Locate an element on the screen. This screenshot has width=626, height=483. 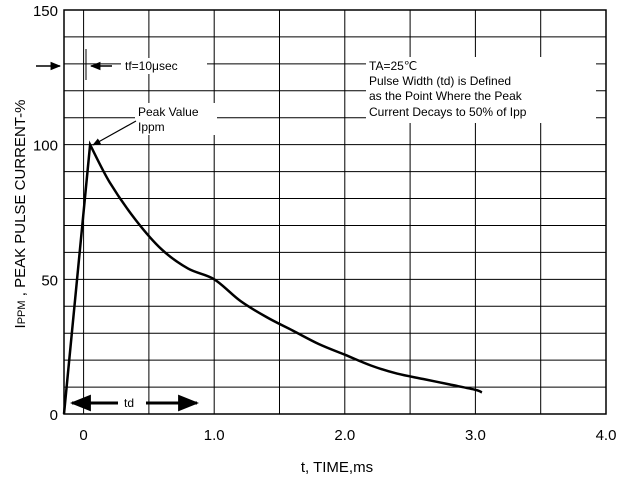
y-tick-label: 150 is located at coordinates (45, 11).